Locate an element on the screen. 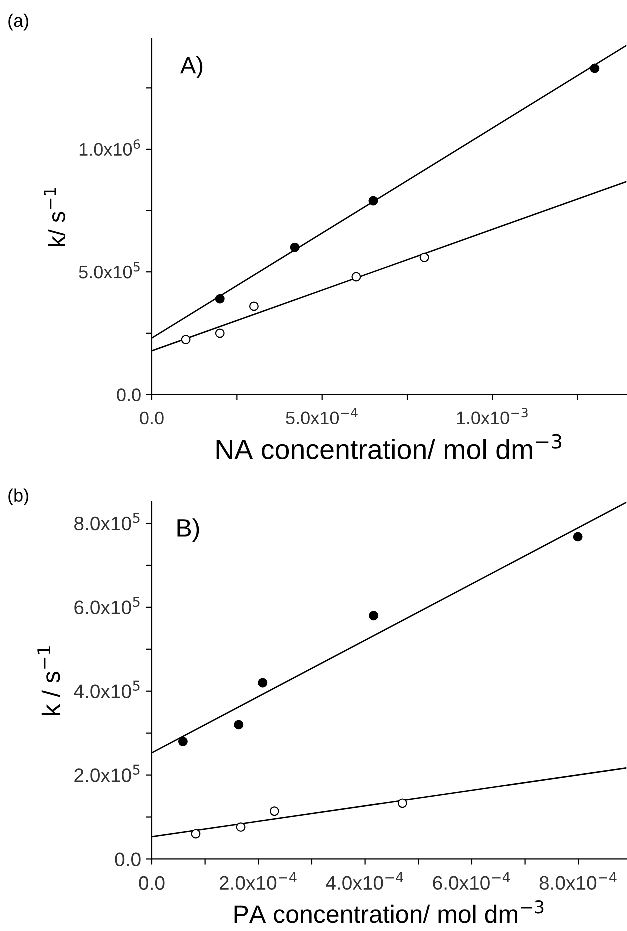 The height and width of the screenshot is (931, 627). x-tick-label: 2.0x10$^{−4}$ is located at coordinates (258, 881).